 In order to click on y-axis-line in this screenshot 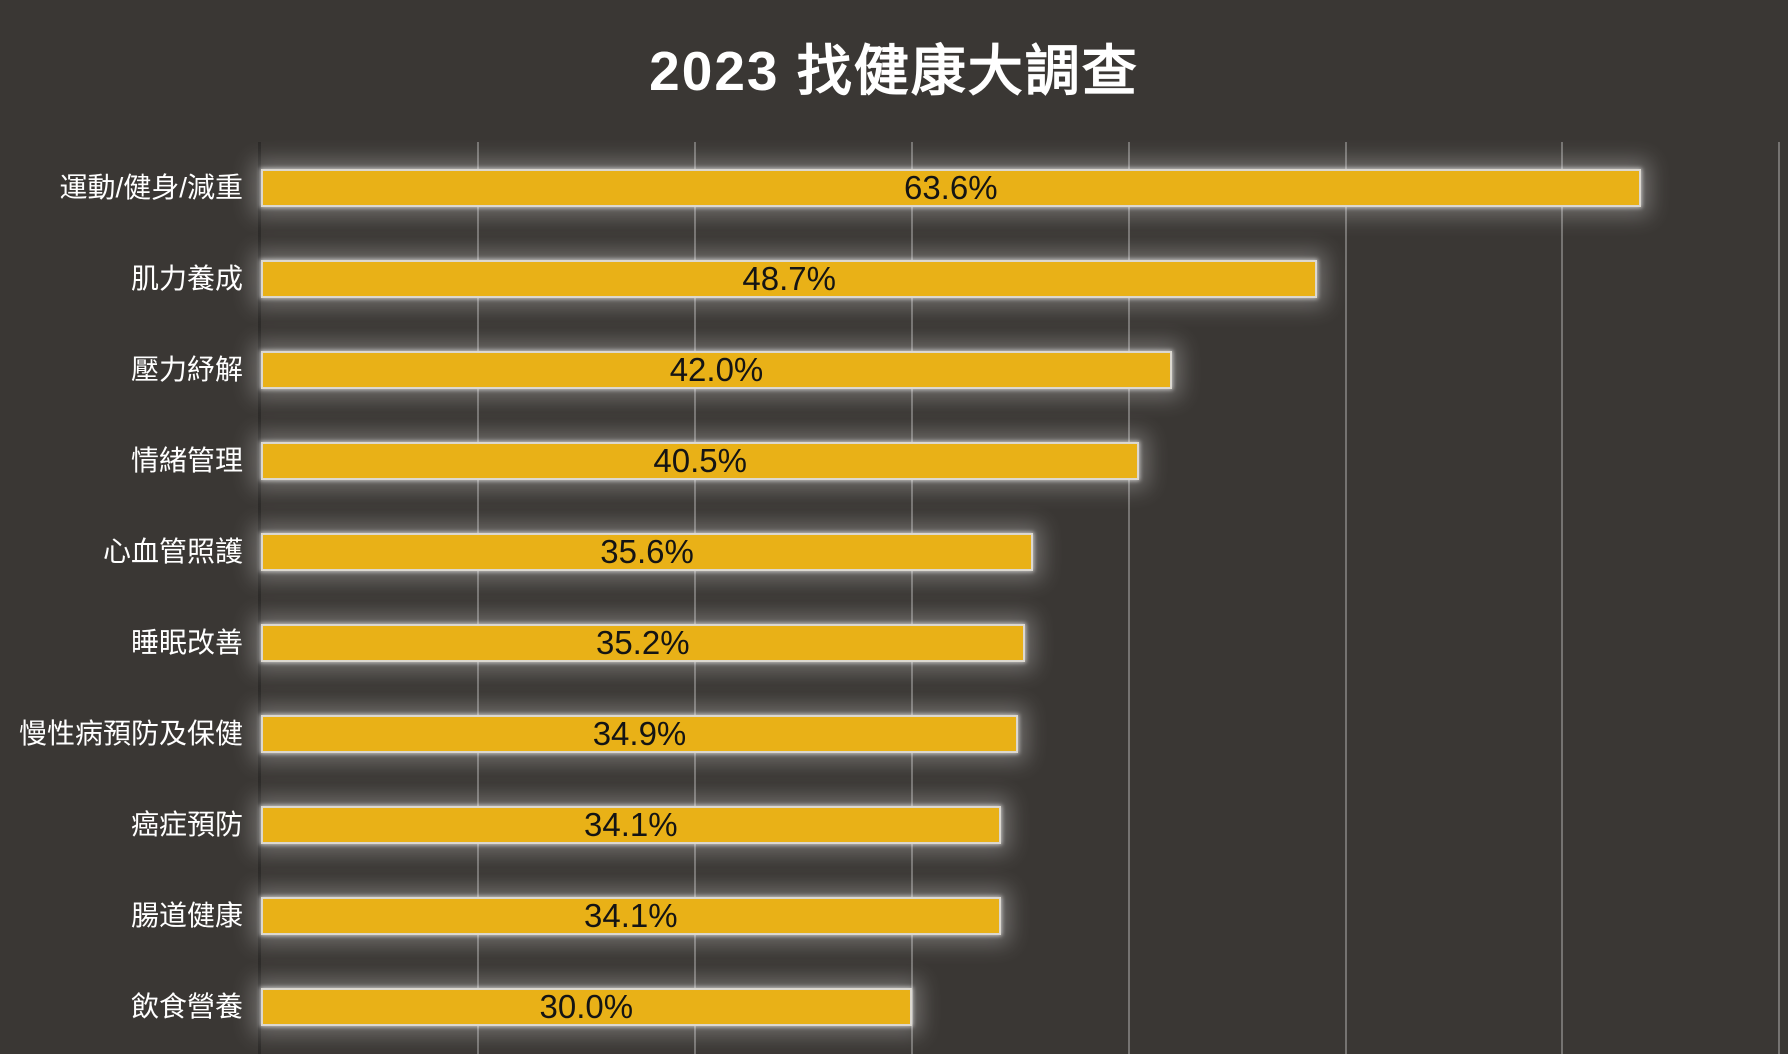, I will do `click(259, 598)`.